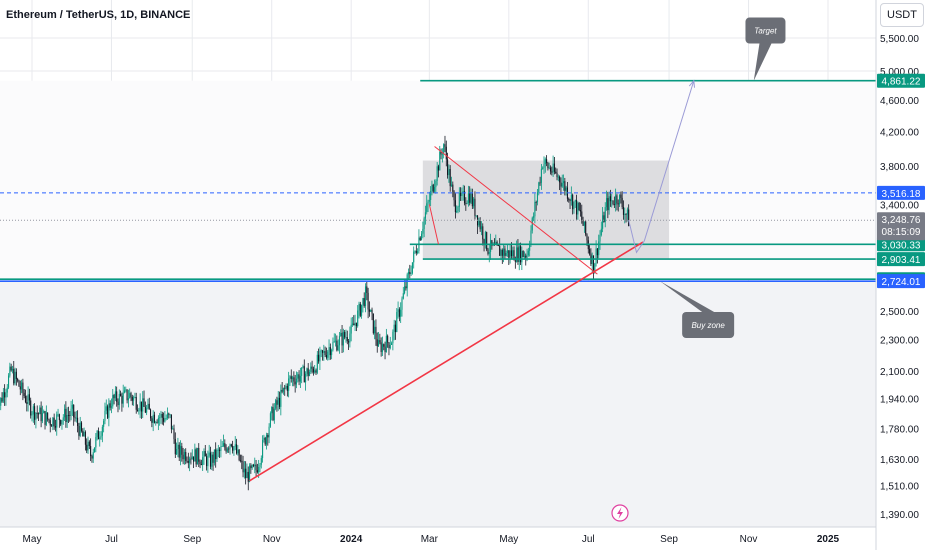  I want to click on projection-path, so click(661, 167).